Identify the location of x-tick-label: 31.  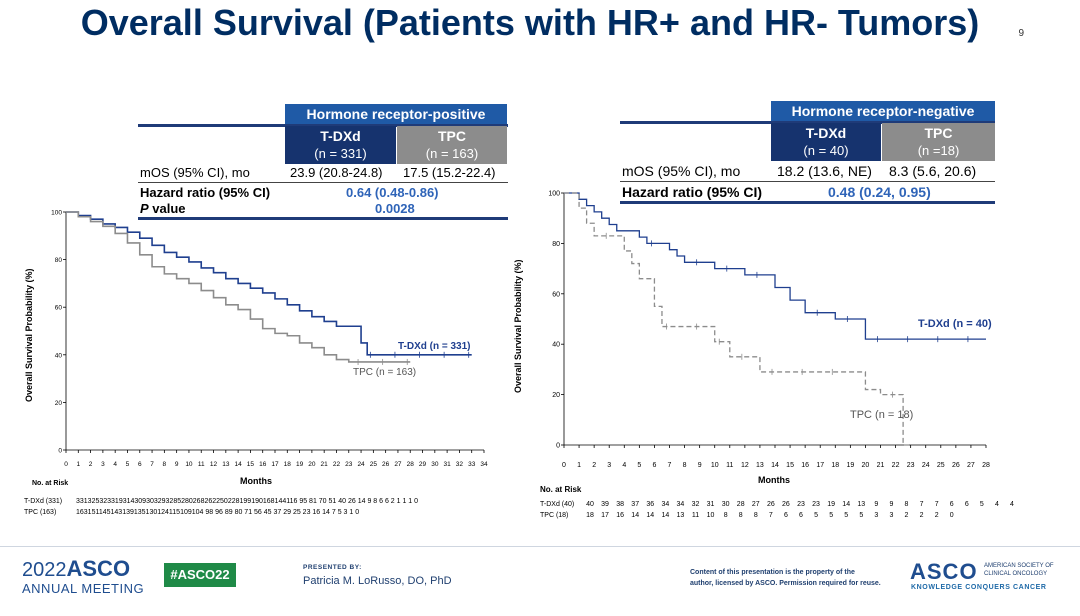
(448, 464).